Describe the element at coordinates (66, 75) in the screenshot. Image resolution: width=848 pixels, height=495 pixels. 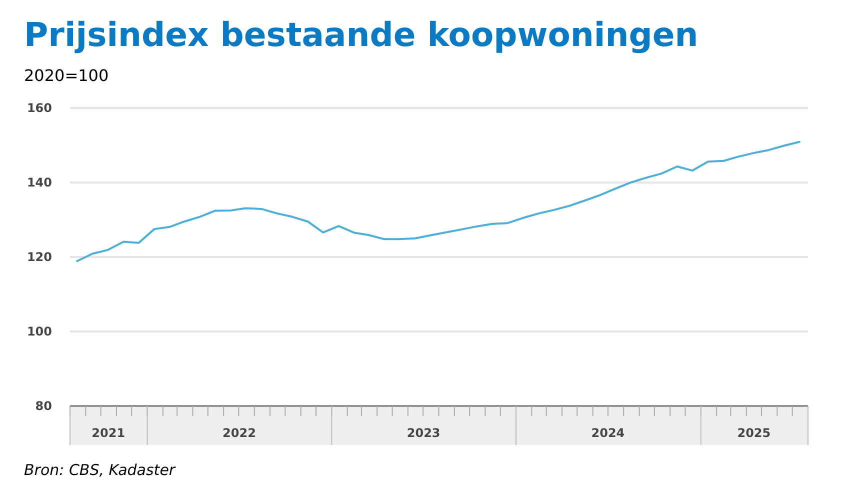
I see `chart-subtitle: 2020=100` at that location.